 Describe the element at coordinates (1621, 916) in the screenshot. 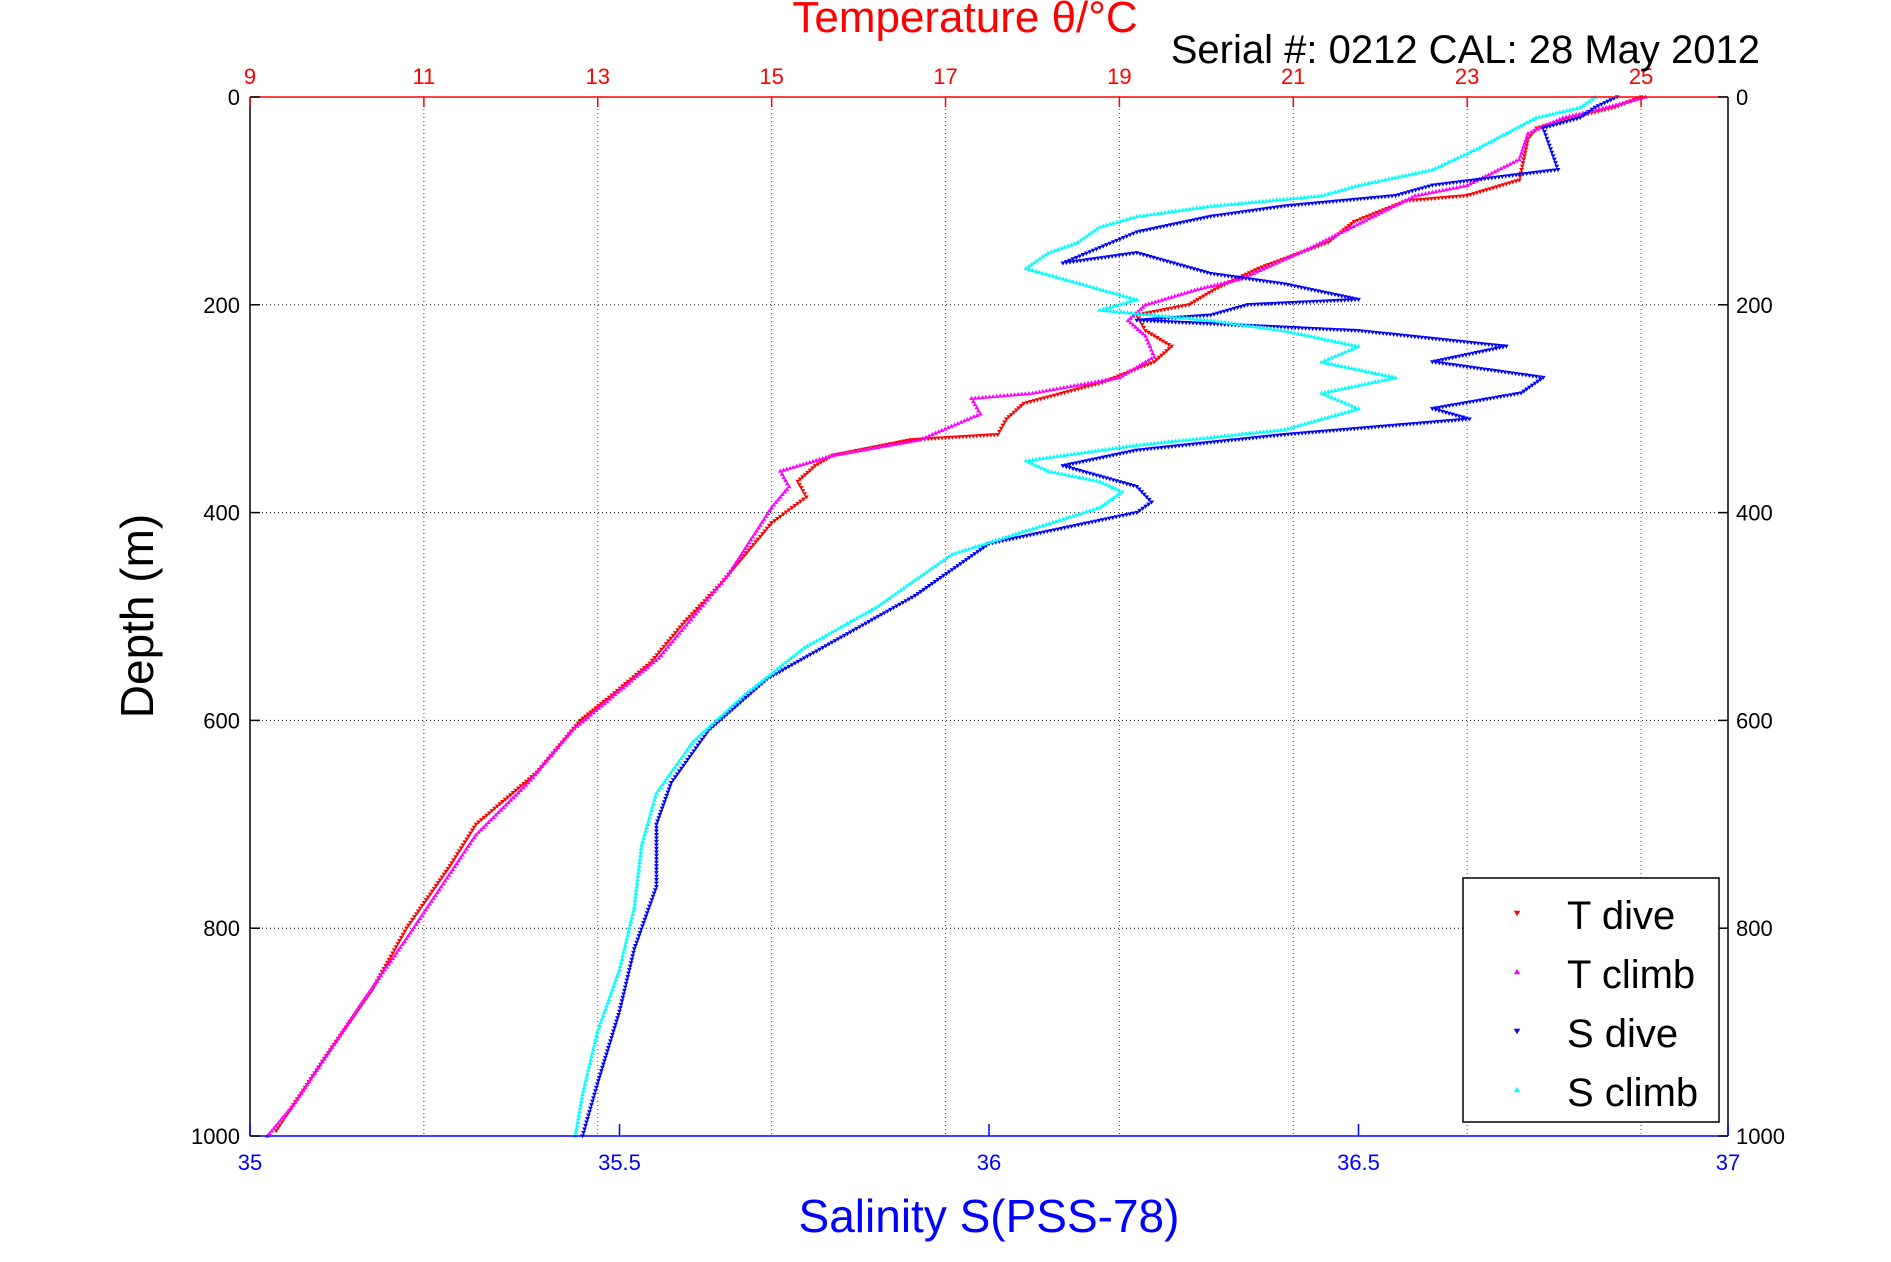

I see `legend-label: T dive` at that location.